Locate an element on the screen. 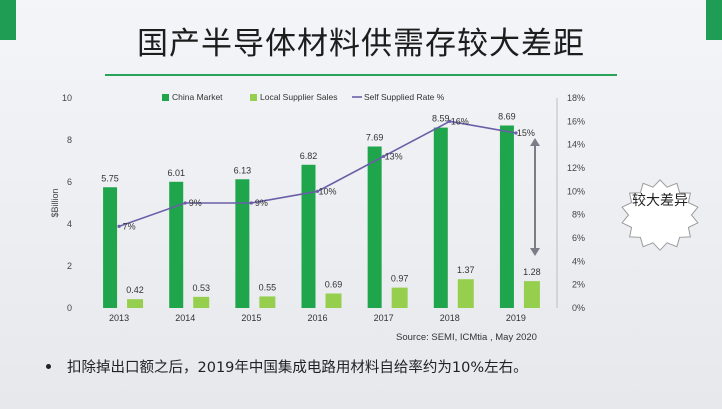 This screenshot has width=722, height=409. callout-text: 较大差异 is located at coordinates (660, 201).